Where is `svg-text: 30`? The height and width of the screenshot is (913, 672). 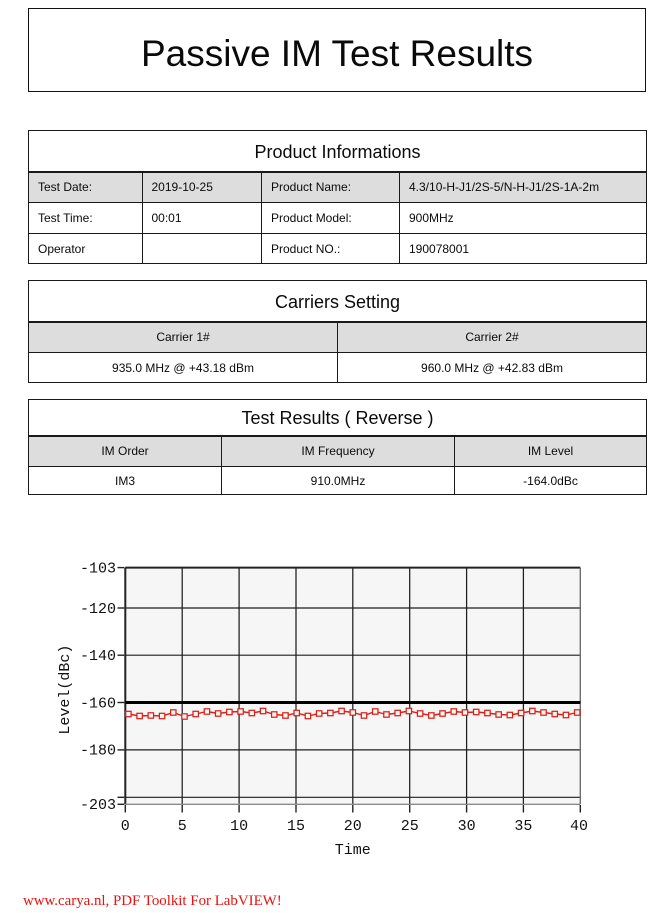
svg-text: 30 is located at coordinates (467, 826).